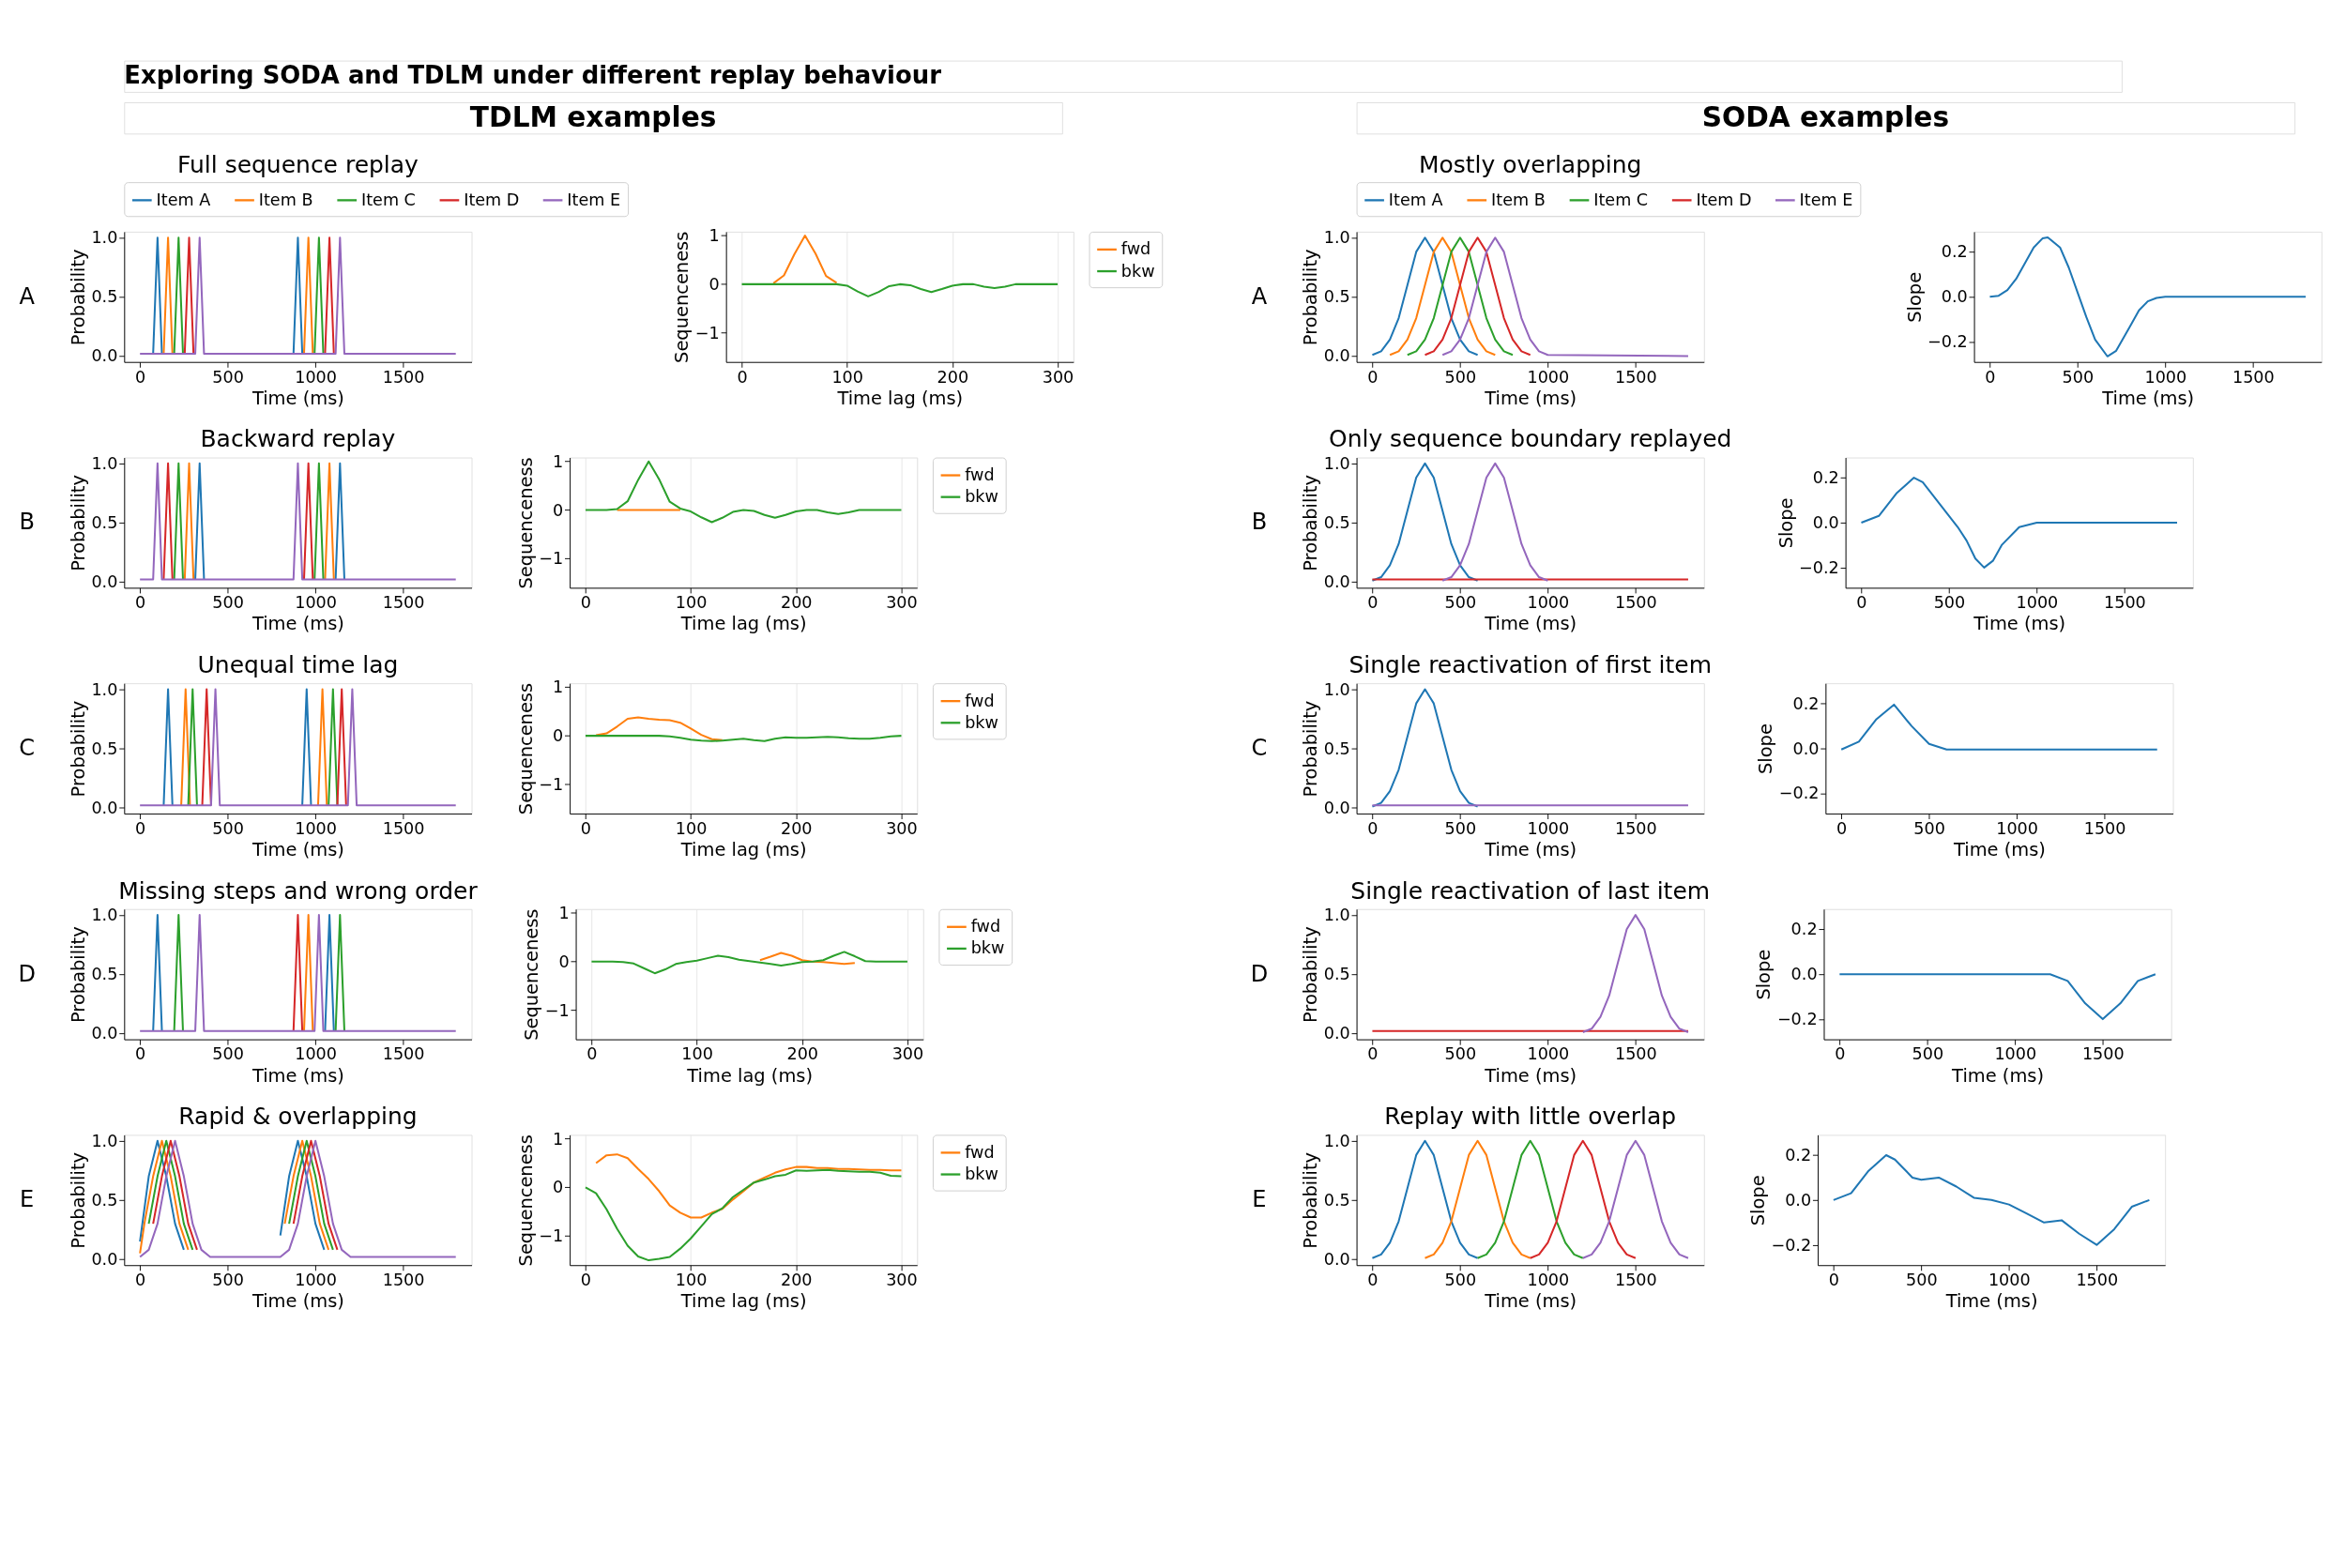 The image size is (2331, 1568). I want to click on y-tick-label: 1, so click(558, 1139).